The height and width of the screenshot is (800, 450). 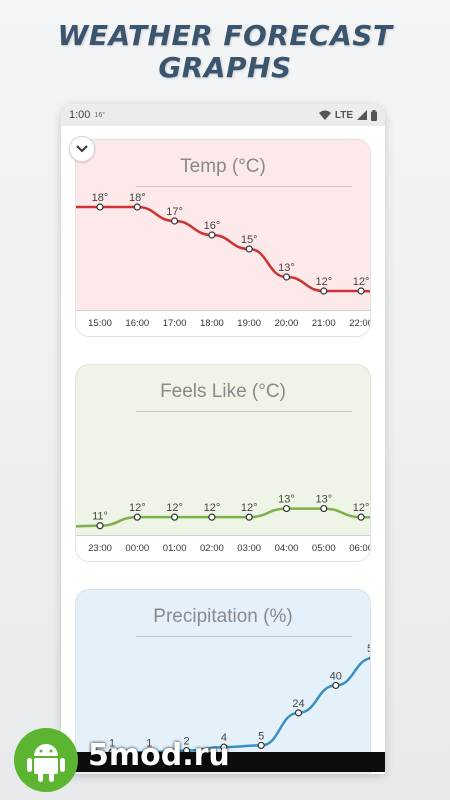 I want to click on precipitation-card-rule, so click(x=244, y=636).